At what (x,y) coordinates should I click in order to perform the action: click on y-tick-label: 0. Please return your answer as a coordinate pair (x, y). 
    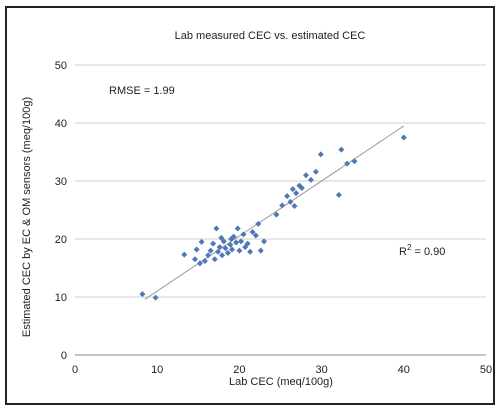
    Looking at the image, I should click on (64, 356).